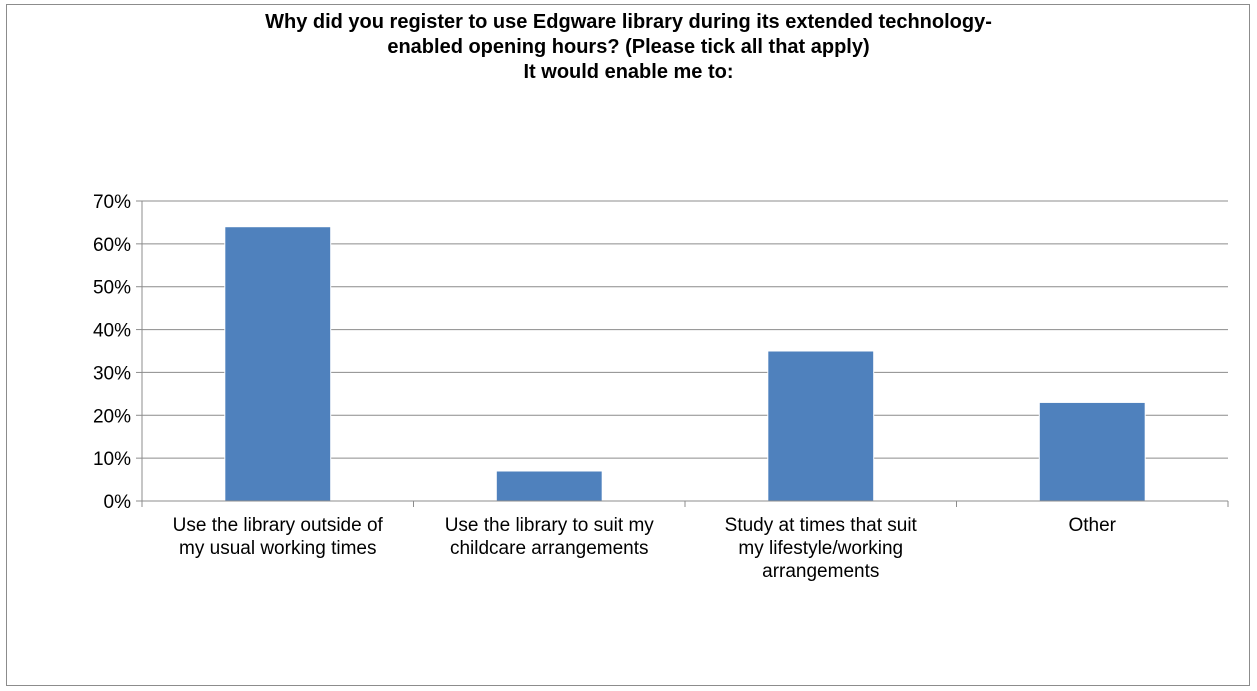 This screenshot has width=1257, height=691. What do you see at coordinates (118, 502) in the screenshot?
I see `y-tick-label: 0%` at bounding box center [118, 502].